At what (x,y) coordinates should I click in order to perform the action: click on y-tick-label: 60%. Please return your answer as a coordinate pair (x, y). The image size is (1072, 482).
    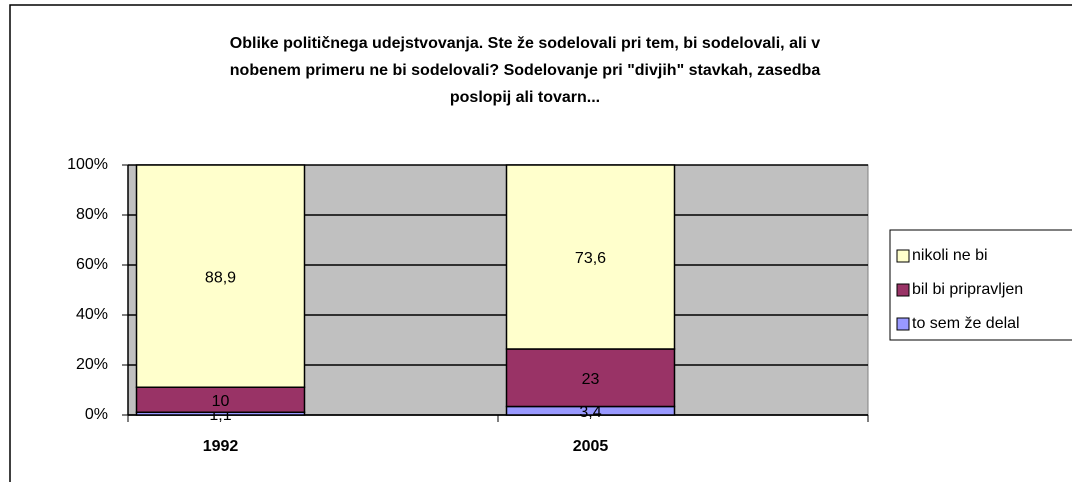
    Looking at the image, I should click on (92, 264).